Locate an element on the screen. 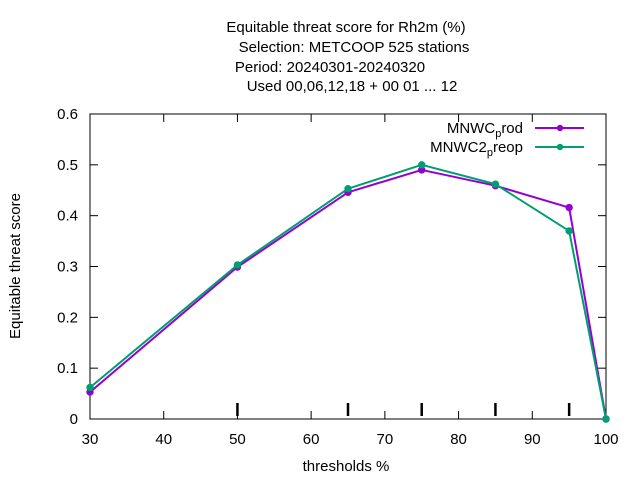  legend-label-1-main: MNWC is located at coordinates (471, 128).